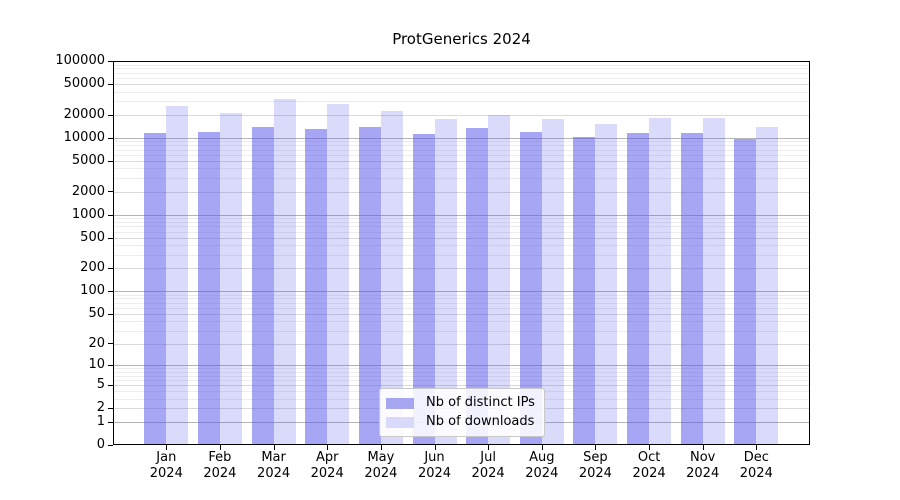 The height and width of the screenshot is (500, 900). I want to click on x-tick-month: Feb, so click(220, 457).